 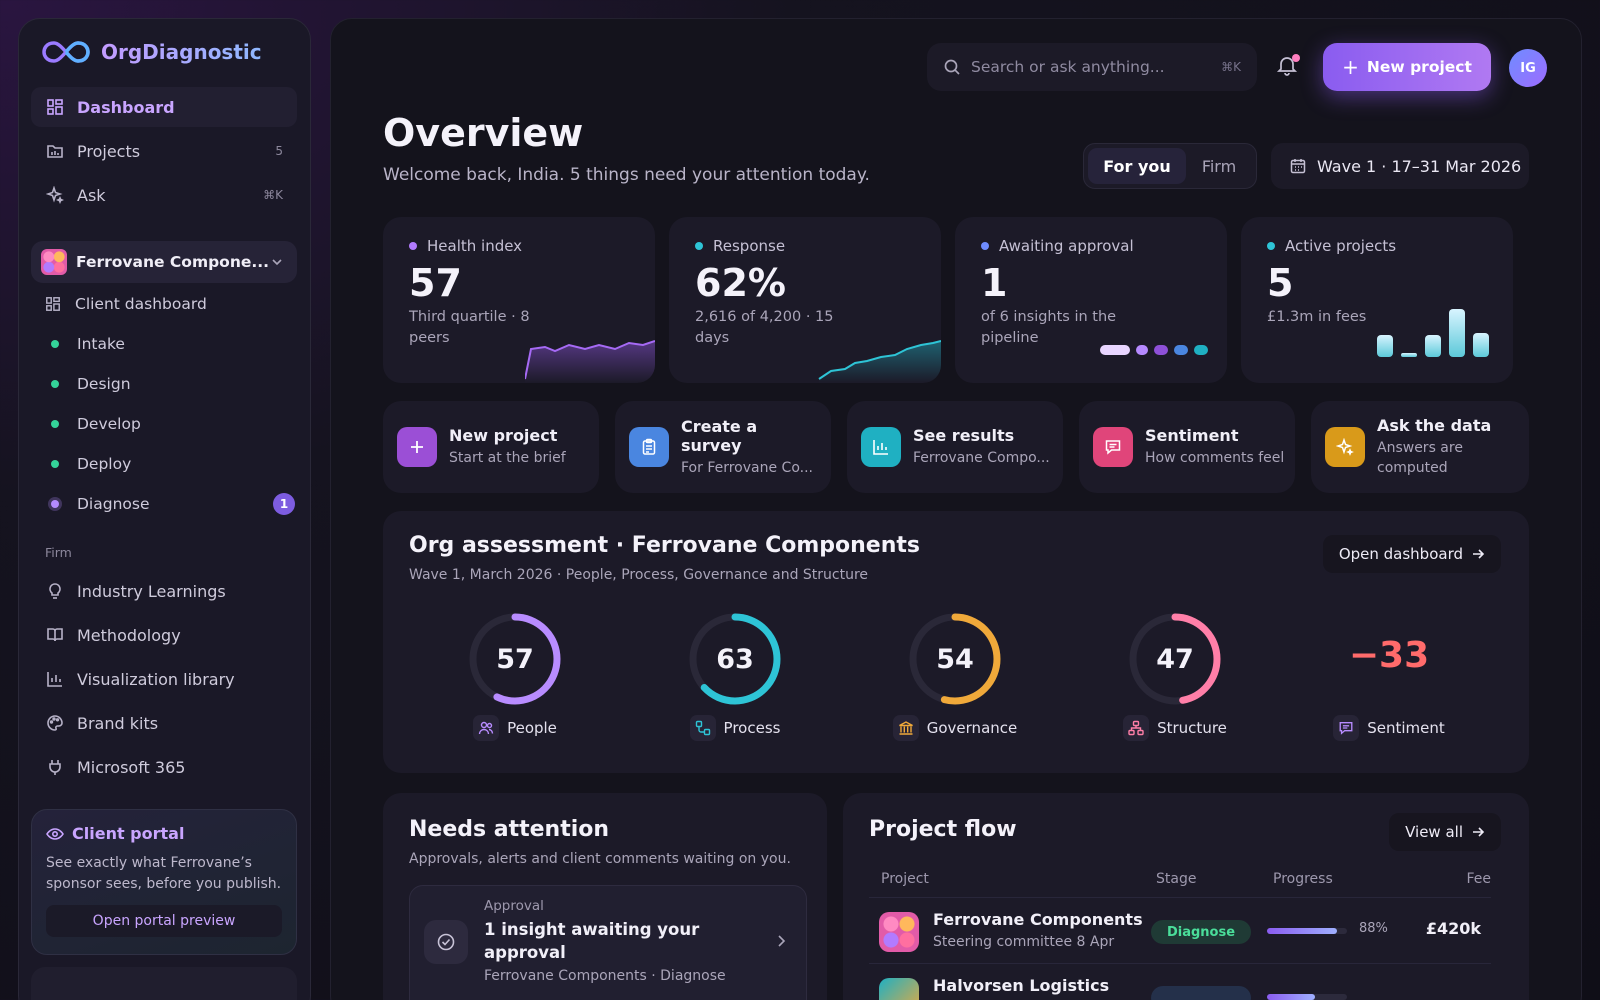 What do you see at coordinates (994, 283) in the screenshot?
I see `stat-value: 1` at bounding box center [994, 283].